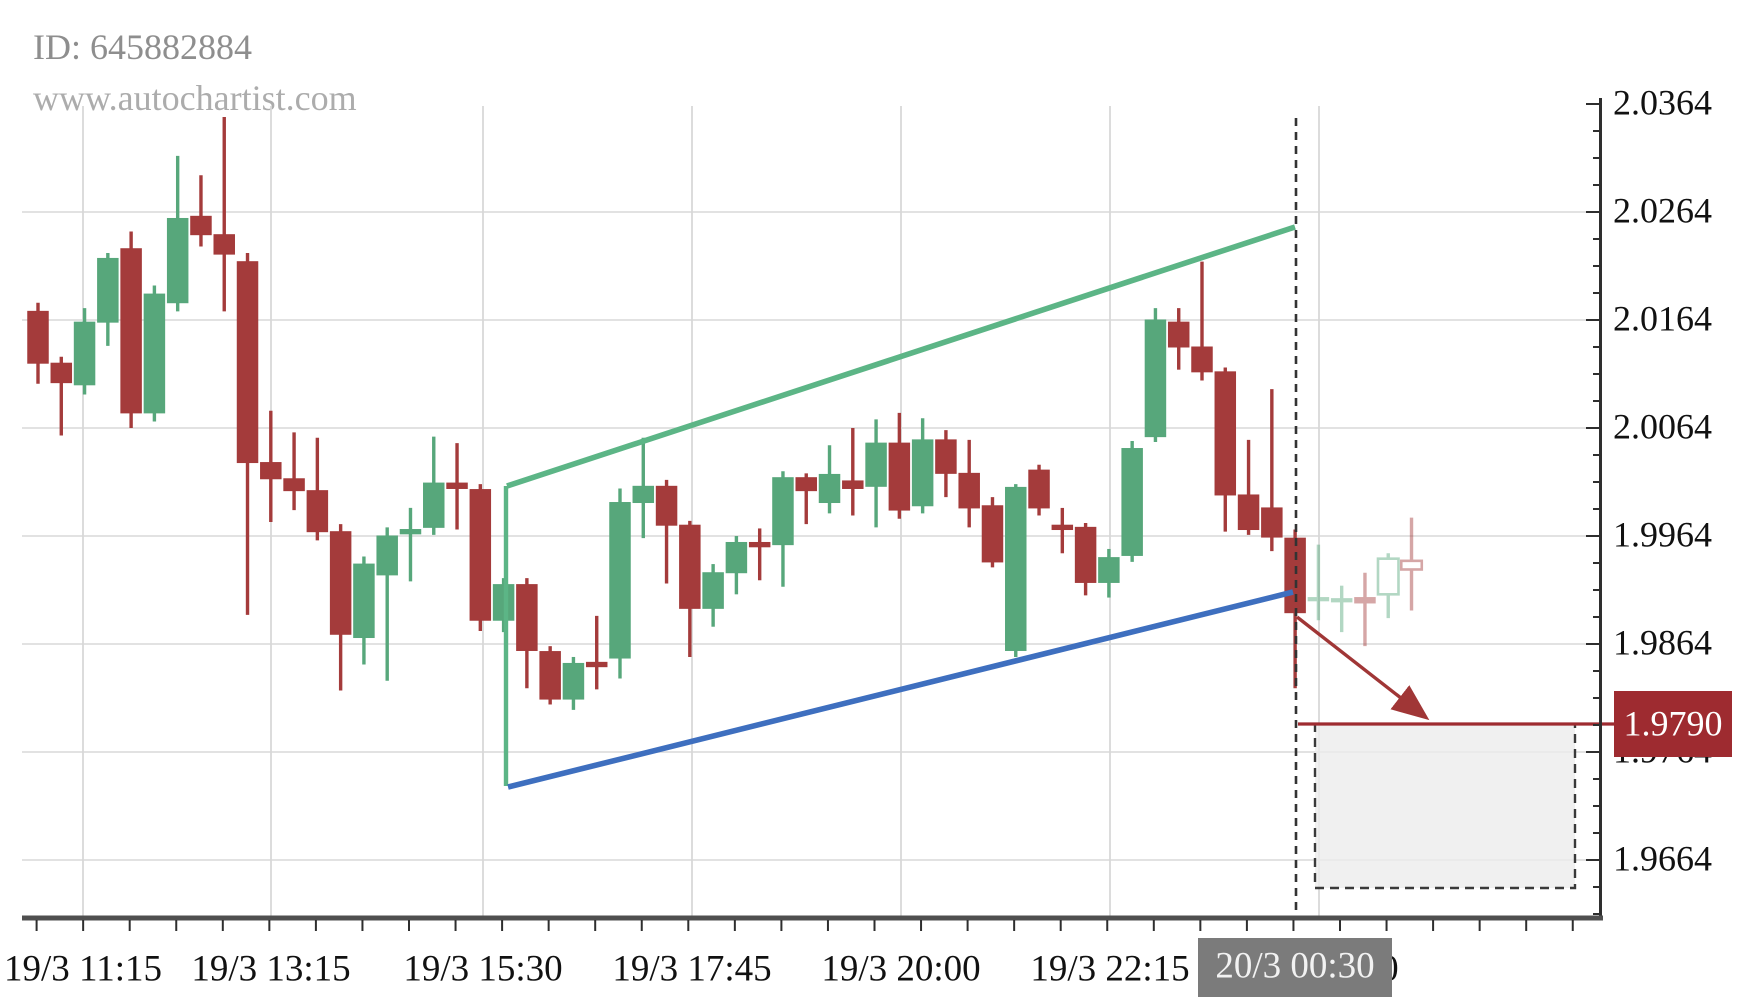  What do you see at coordinates (1662, 534) in the screenshot?
I see `y-axis-label: 1.9964` at bounding box center [1662, 534].